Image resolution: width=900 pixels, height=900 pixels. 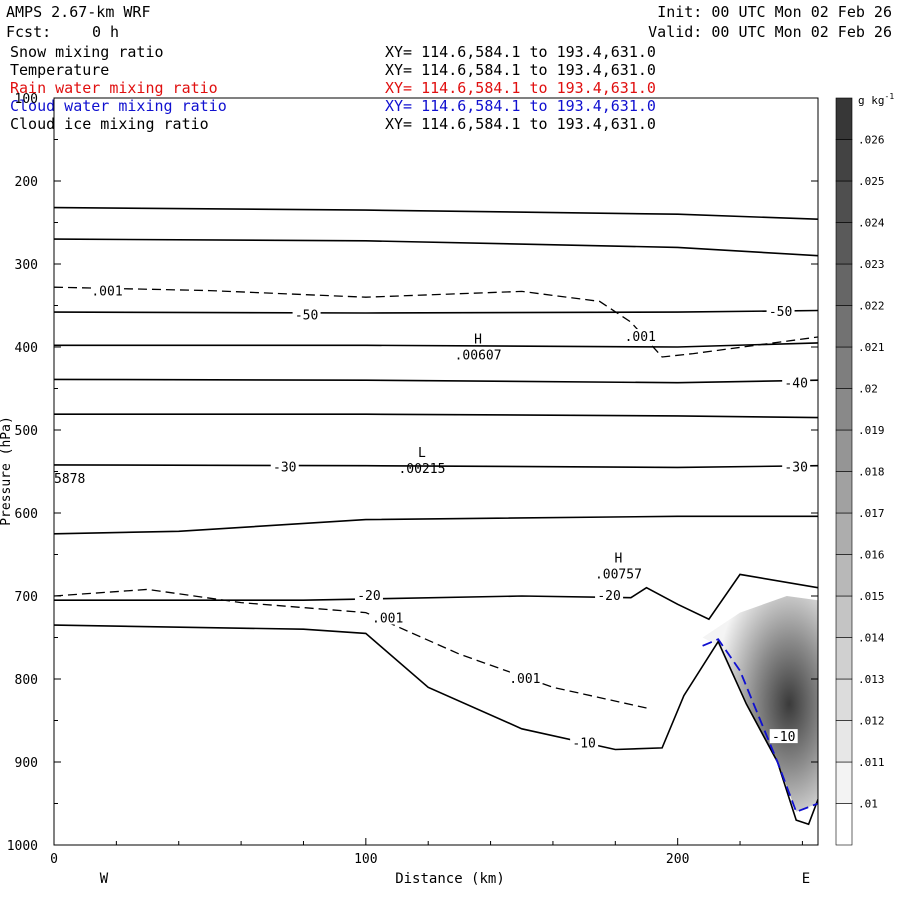 What do you see at coordinates (22, 846) in the screenshot?
I see `y-tick-label: 1000` at bounding box center [22, 846].